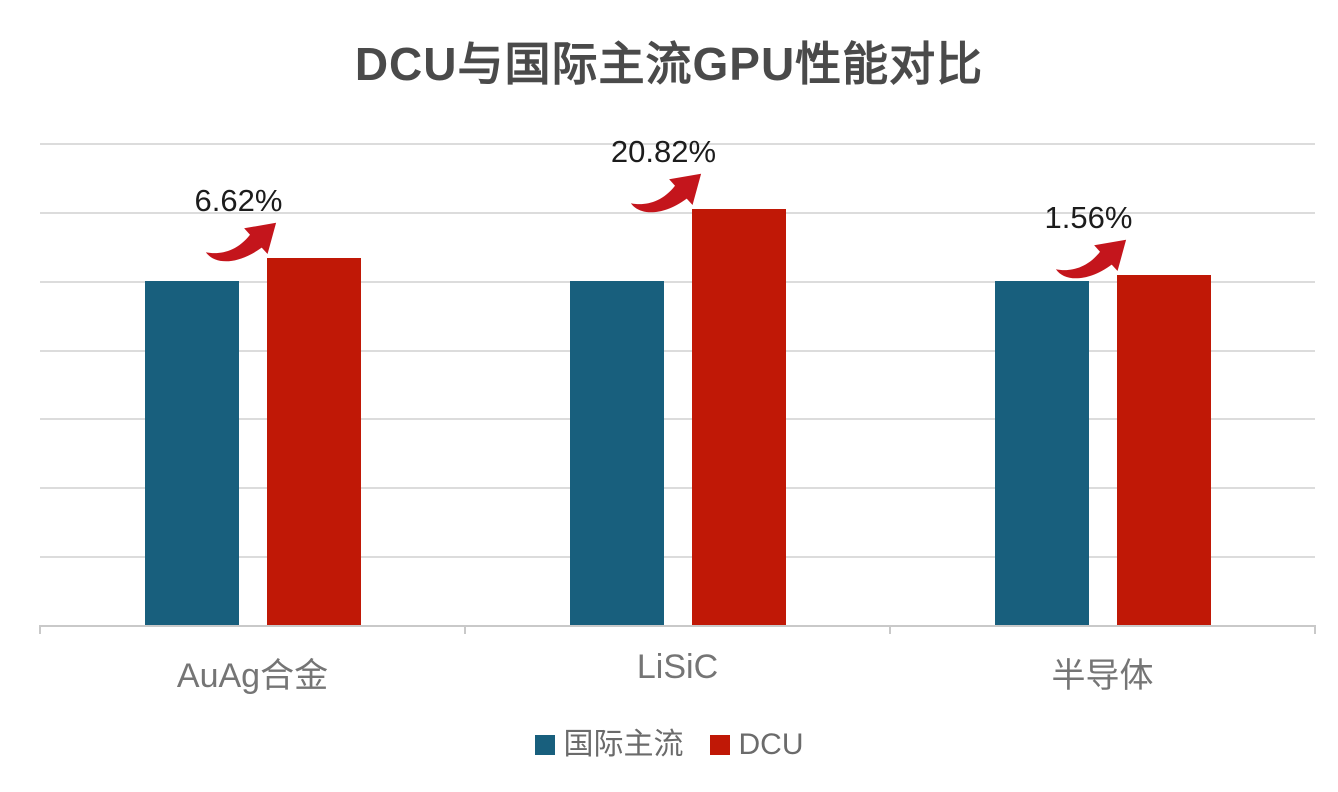 This screenshot has width=1338, height=792. I want to click on legend-label: DCU, so click(771, 744).